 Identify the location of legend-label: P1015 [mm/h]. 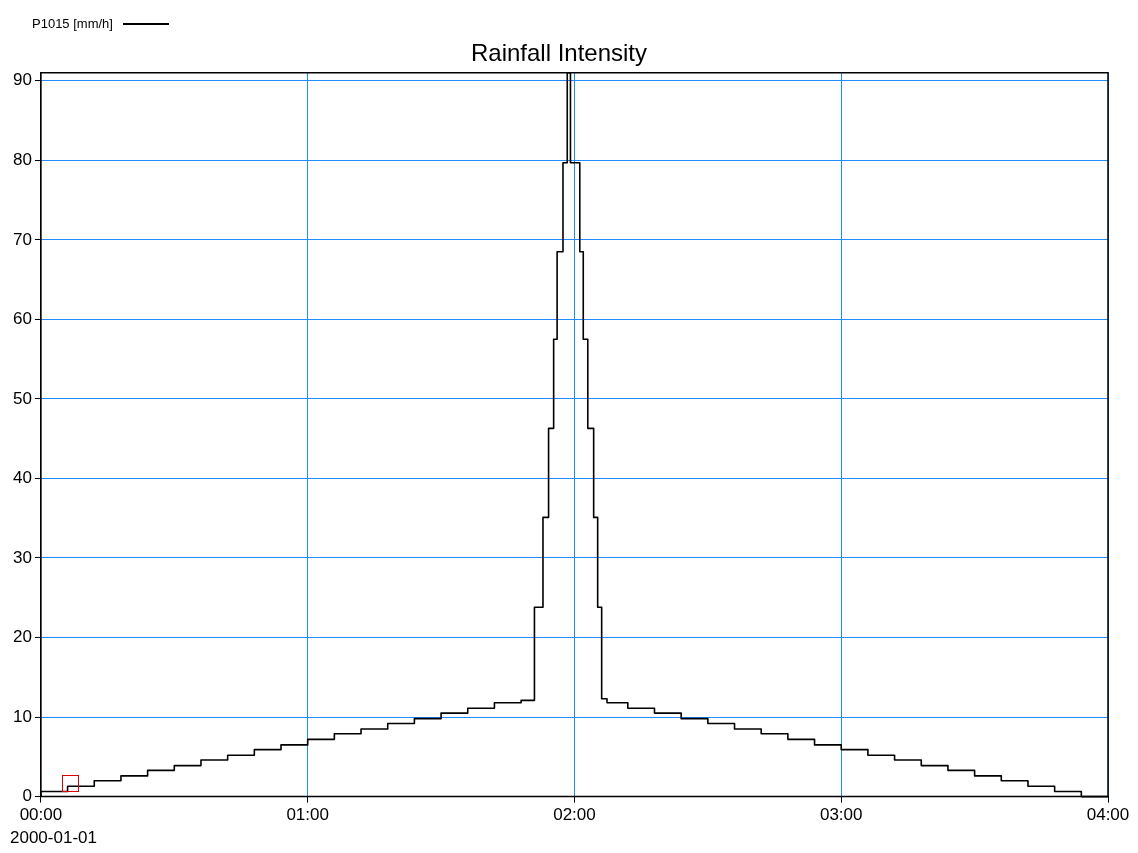
(72, 23).